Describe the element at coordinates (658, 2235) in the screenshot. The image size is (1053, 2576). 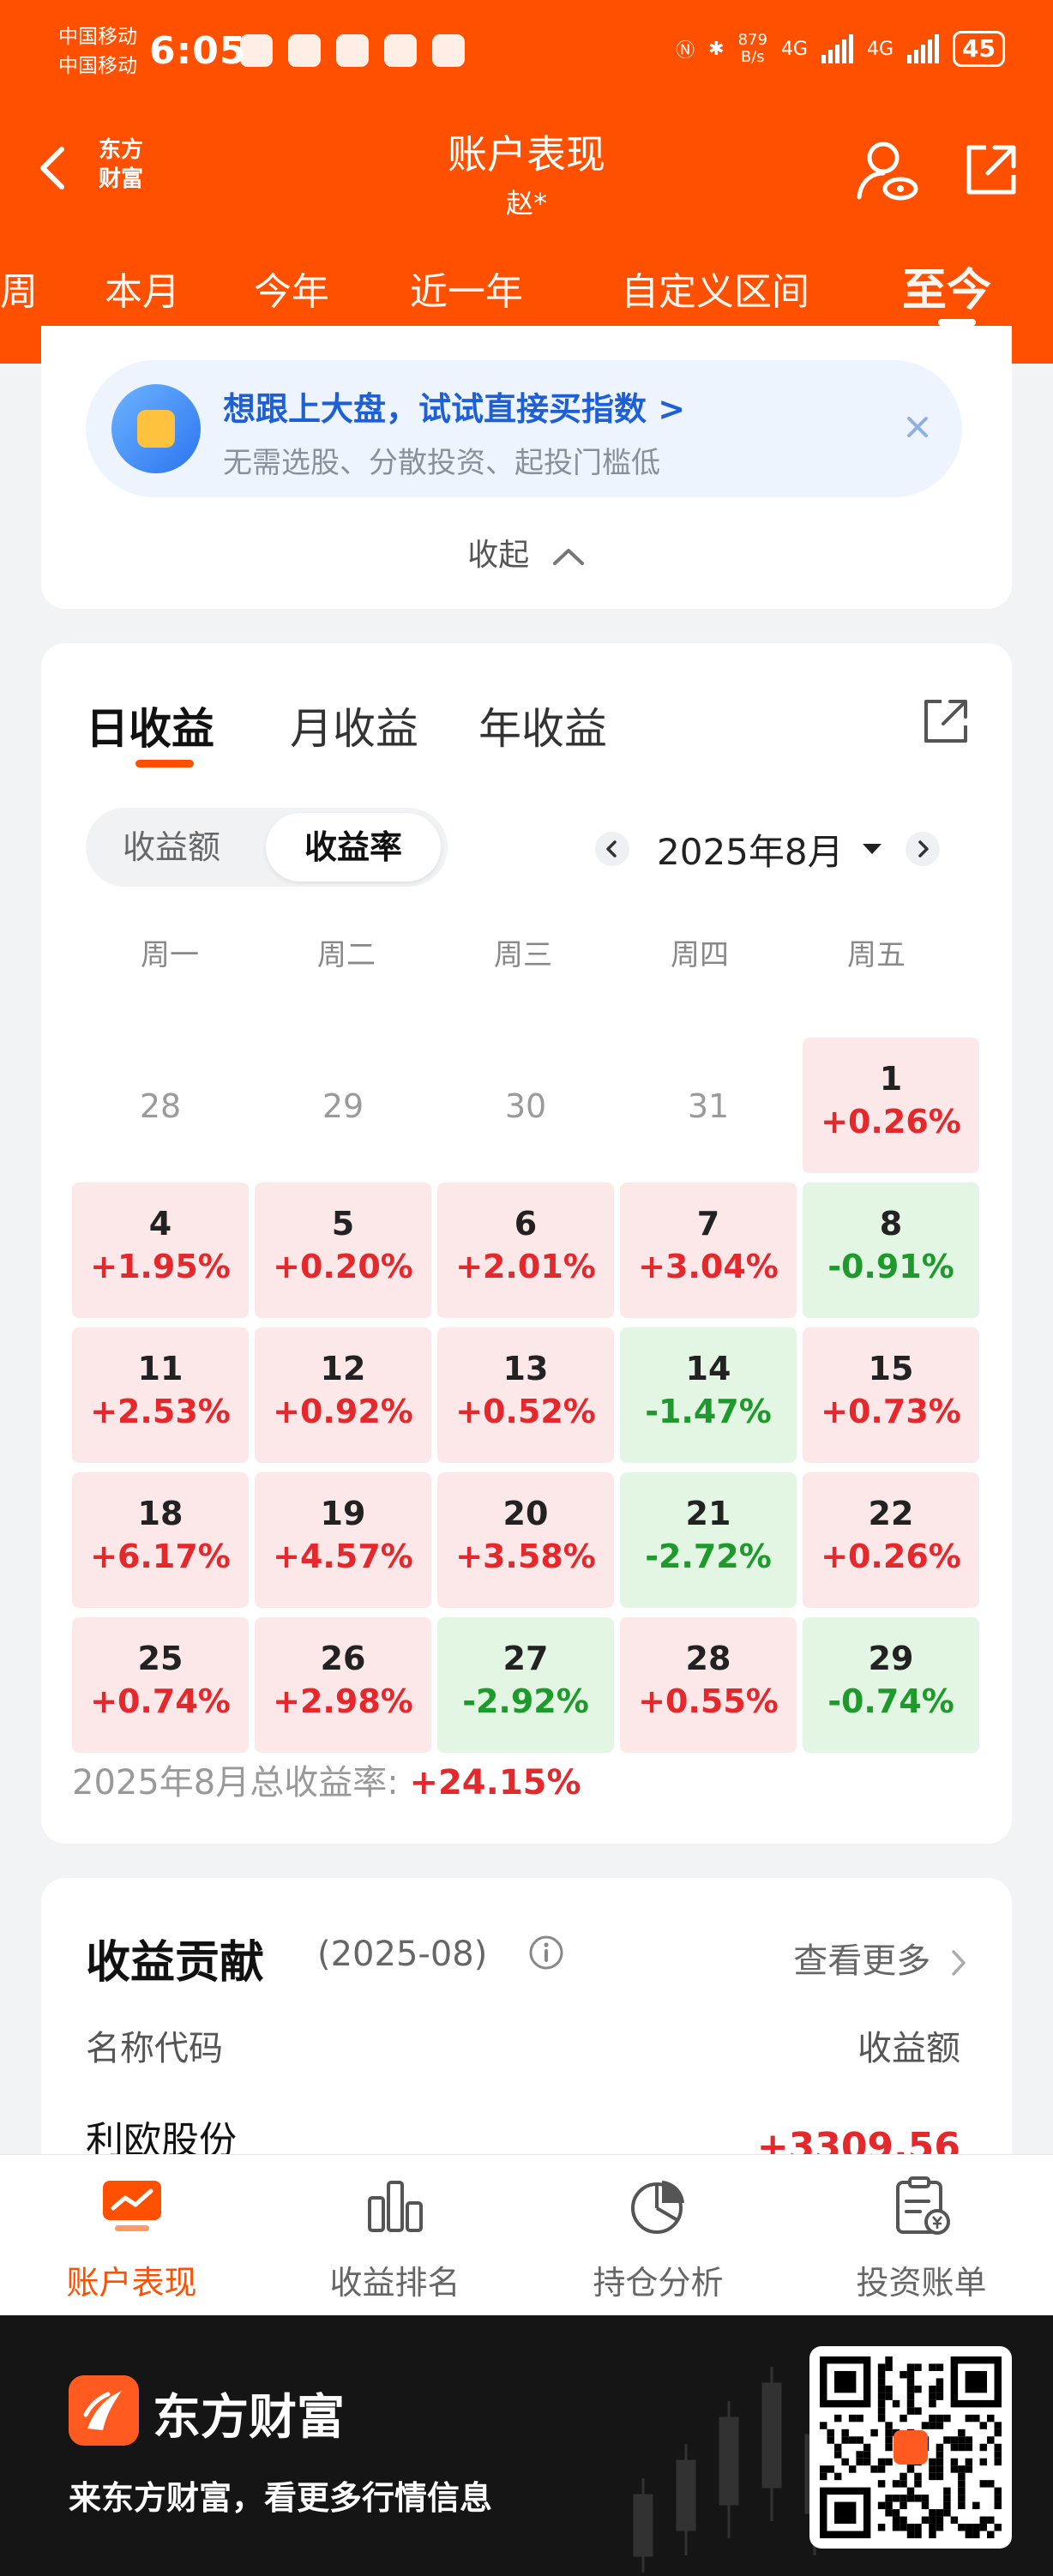
I see `bottom-tab-holding-analysis: 持仓分析` at that location.